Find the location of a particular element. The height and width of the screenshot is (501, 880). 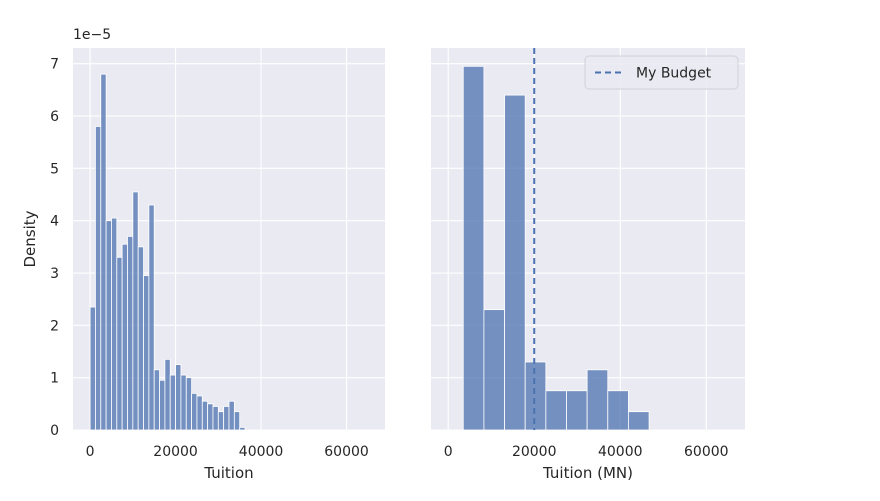

left-y-offset-label: 1e−5 is located at coordinates (92, 35).